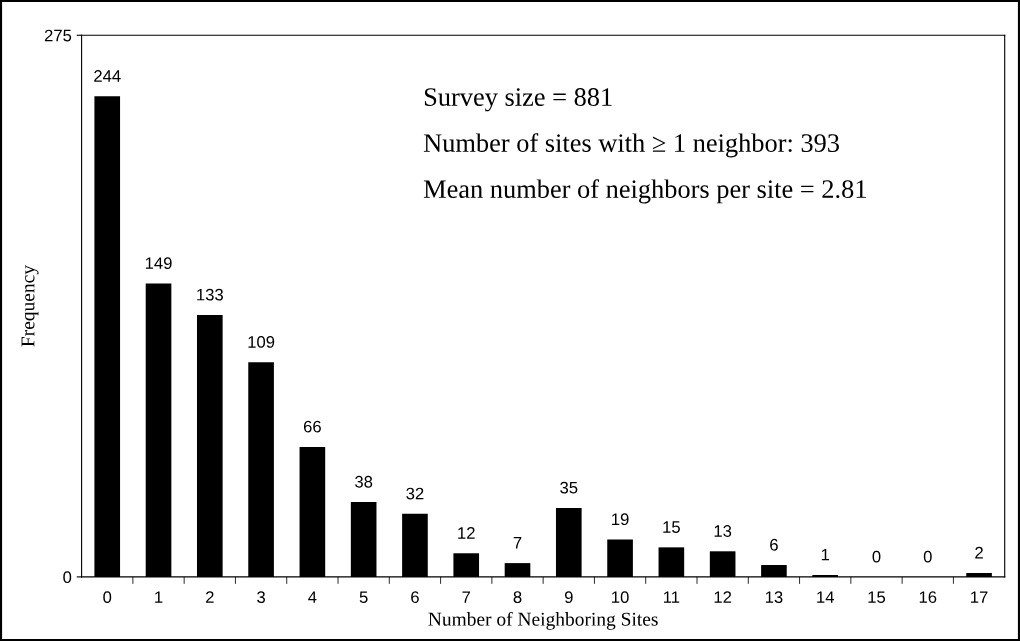 The width and height of the screenshot is (1020, 641). I want to click on x-axis-title: Number of Neighboring Sites, so click(543, 620).